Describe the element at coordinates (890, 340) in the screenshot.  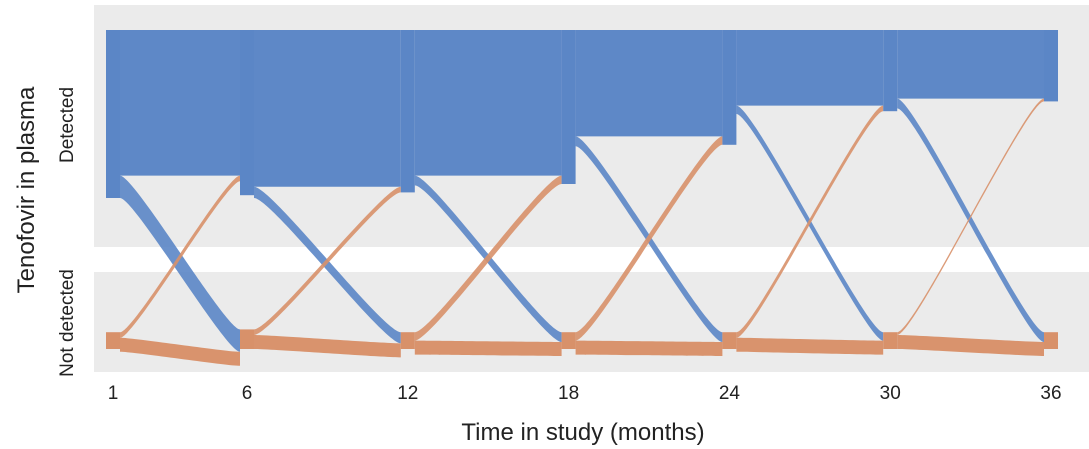
I see `stock-30-not-detected` at that location.